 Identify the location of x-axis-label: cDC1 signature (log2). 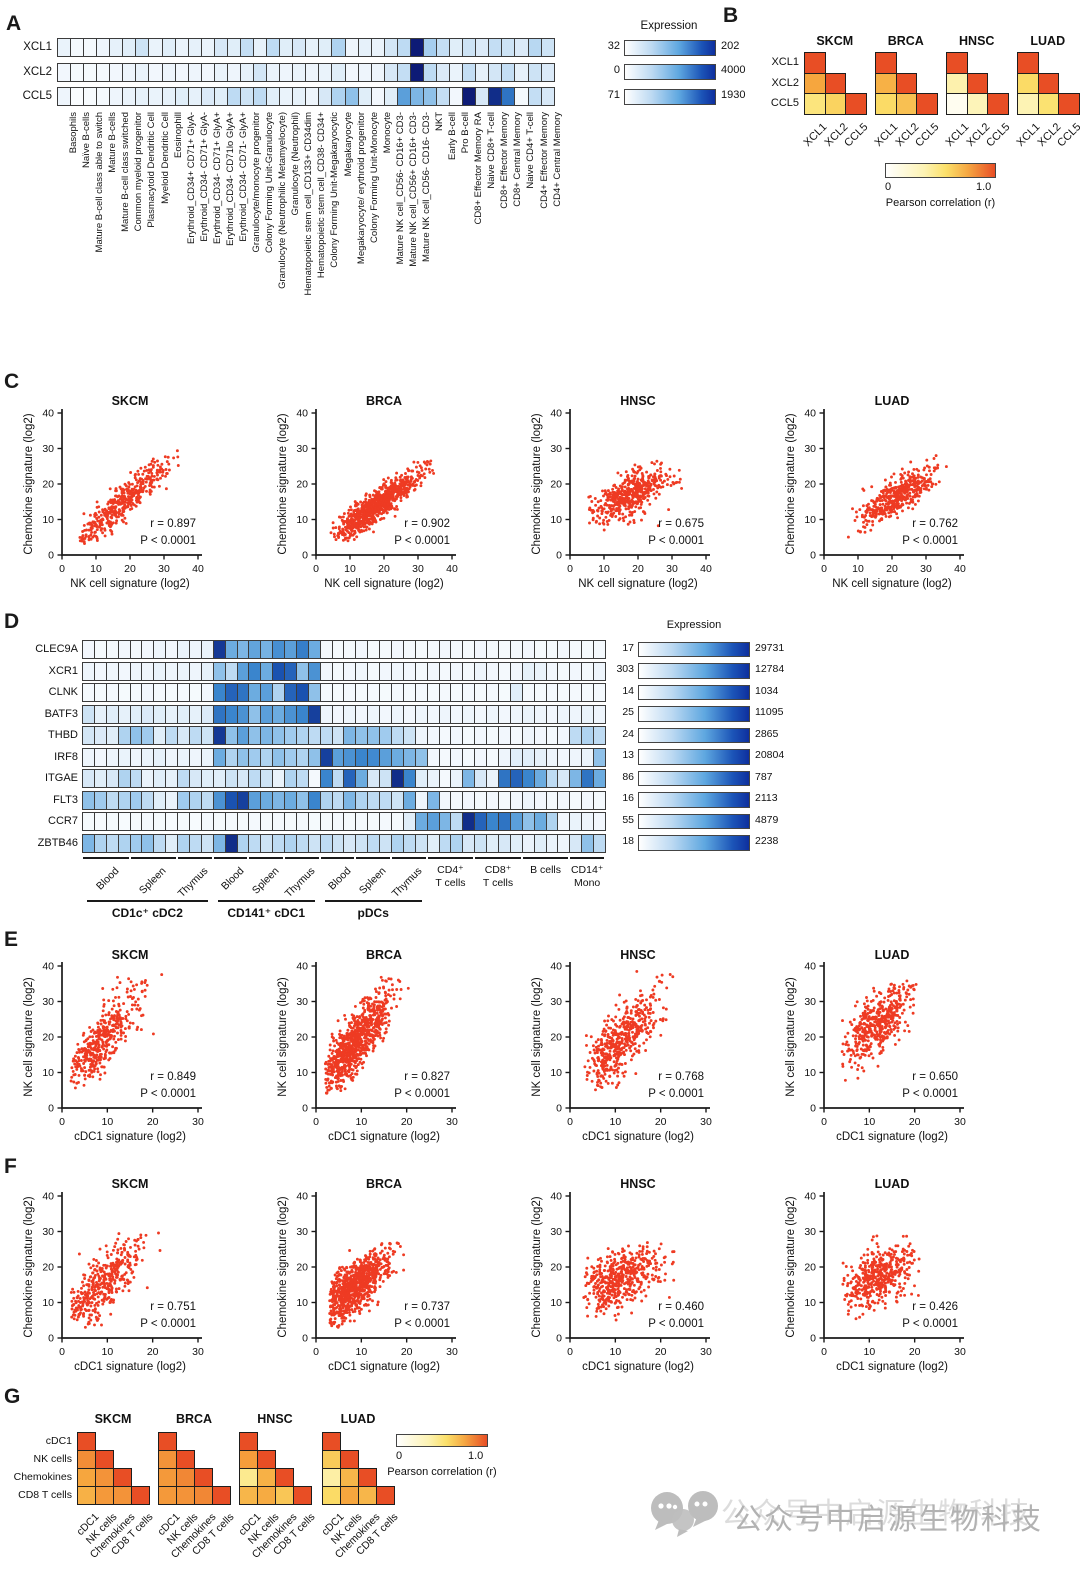
(384, 1137).